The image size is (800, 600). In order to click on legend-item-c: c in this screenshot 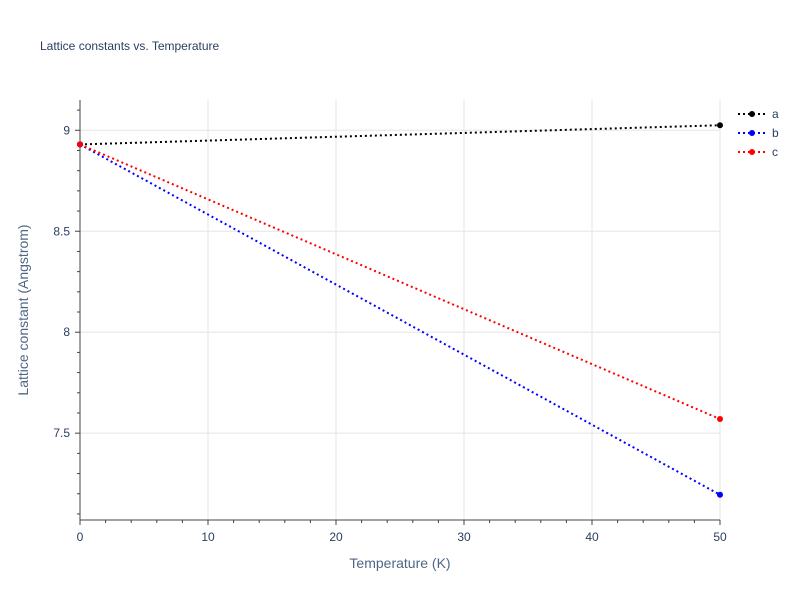, I will do `click(758, 152)`.